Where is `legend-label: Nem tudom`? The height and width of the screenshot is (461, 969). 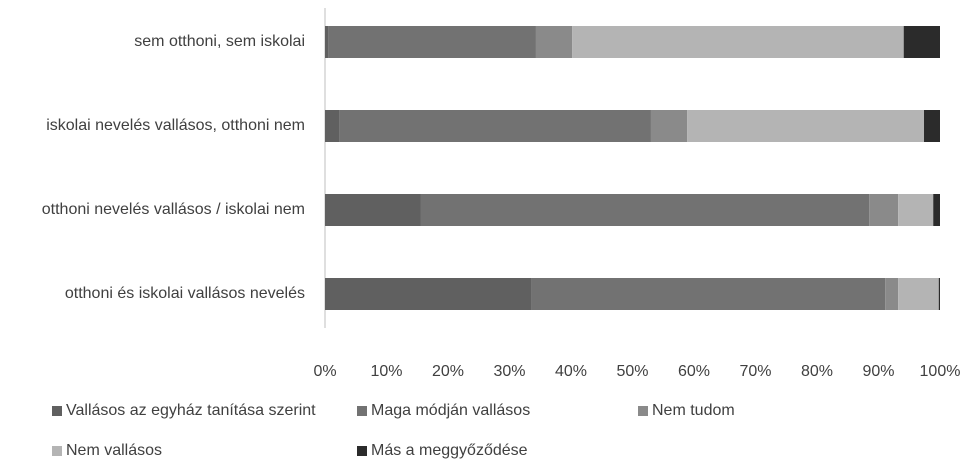 legend-label: Nem tudom is located at coordinates (693, 410).